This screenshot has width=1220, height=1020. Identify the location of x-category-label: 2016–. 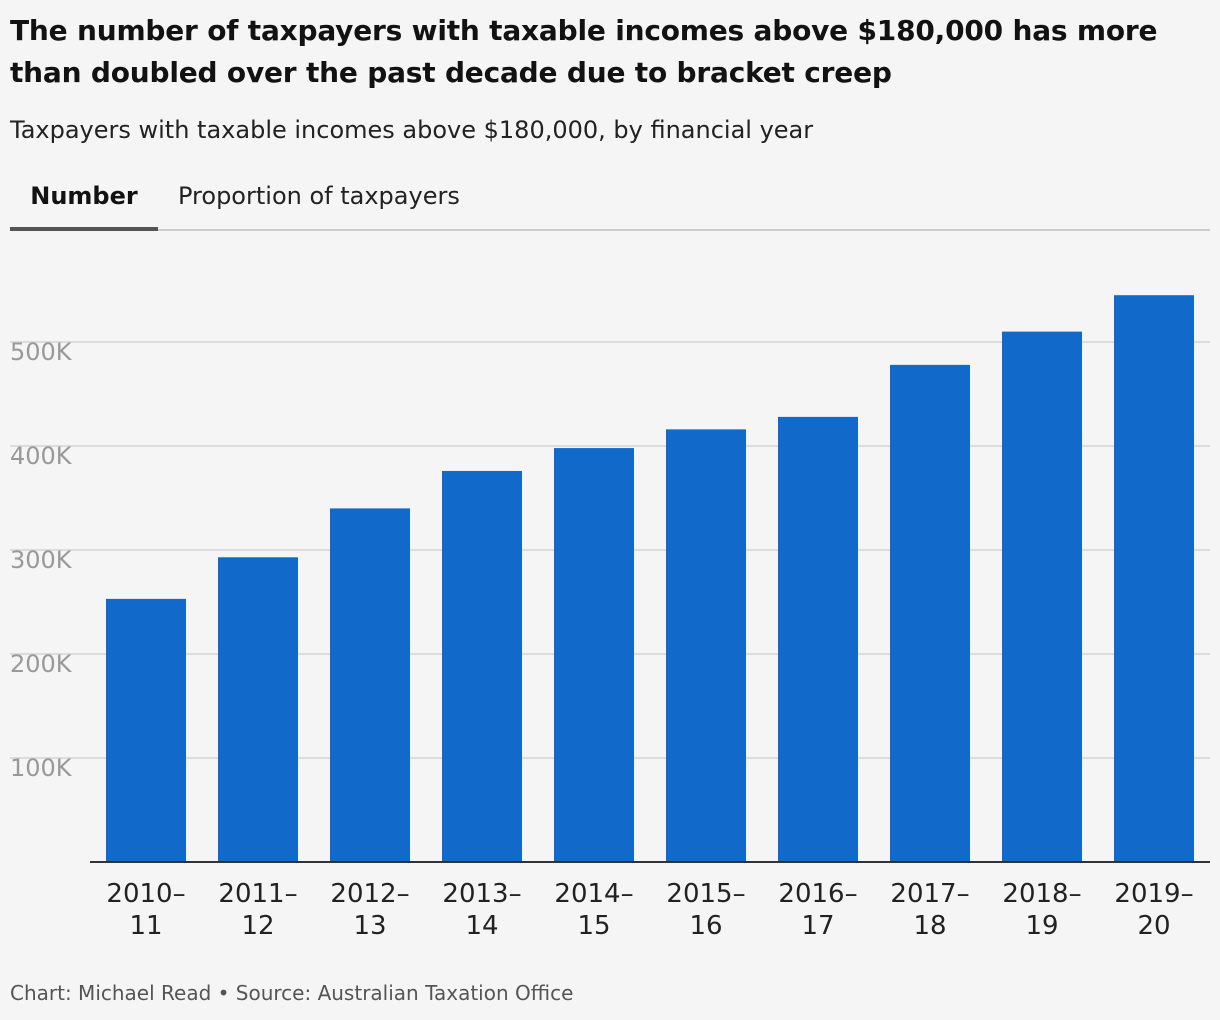
(817, 894).